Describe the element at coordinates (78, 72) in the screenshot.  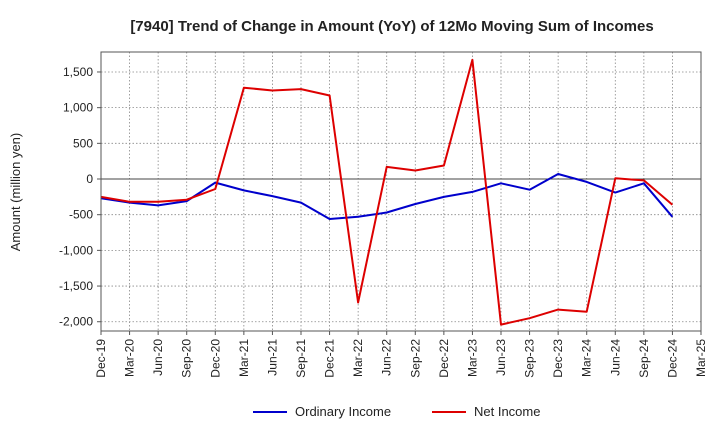
I see `y-tick-label: 1,500` at that location.